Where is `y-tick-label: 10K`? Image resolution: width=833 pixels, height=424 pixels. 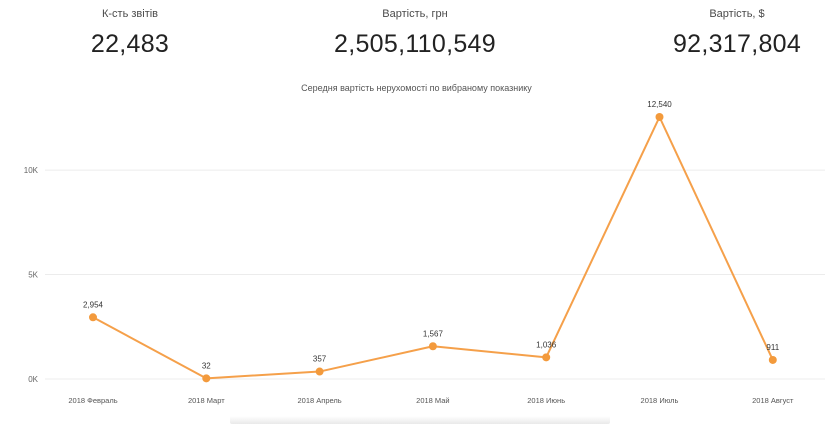
y-tick-label: 10K is located at coordinates (31, 170).